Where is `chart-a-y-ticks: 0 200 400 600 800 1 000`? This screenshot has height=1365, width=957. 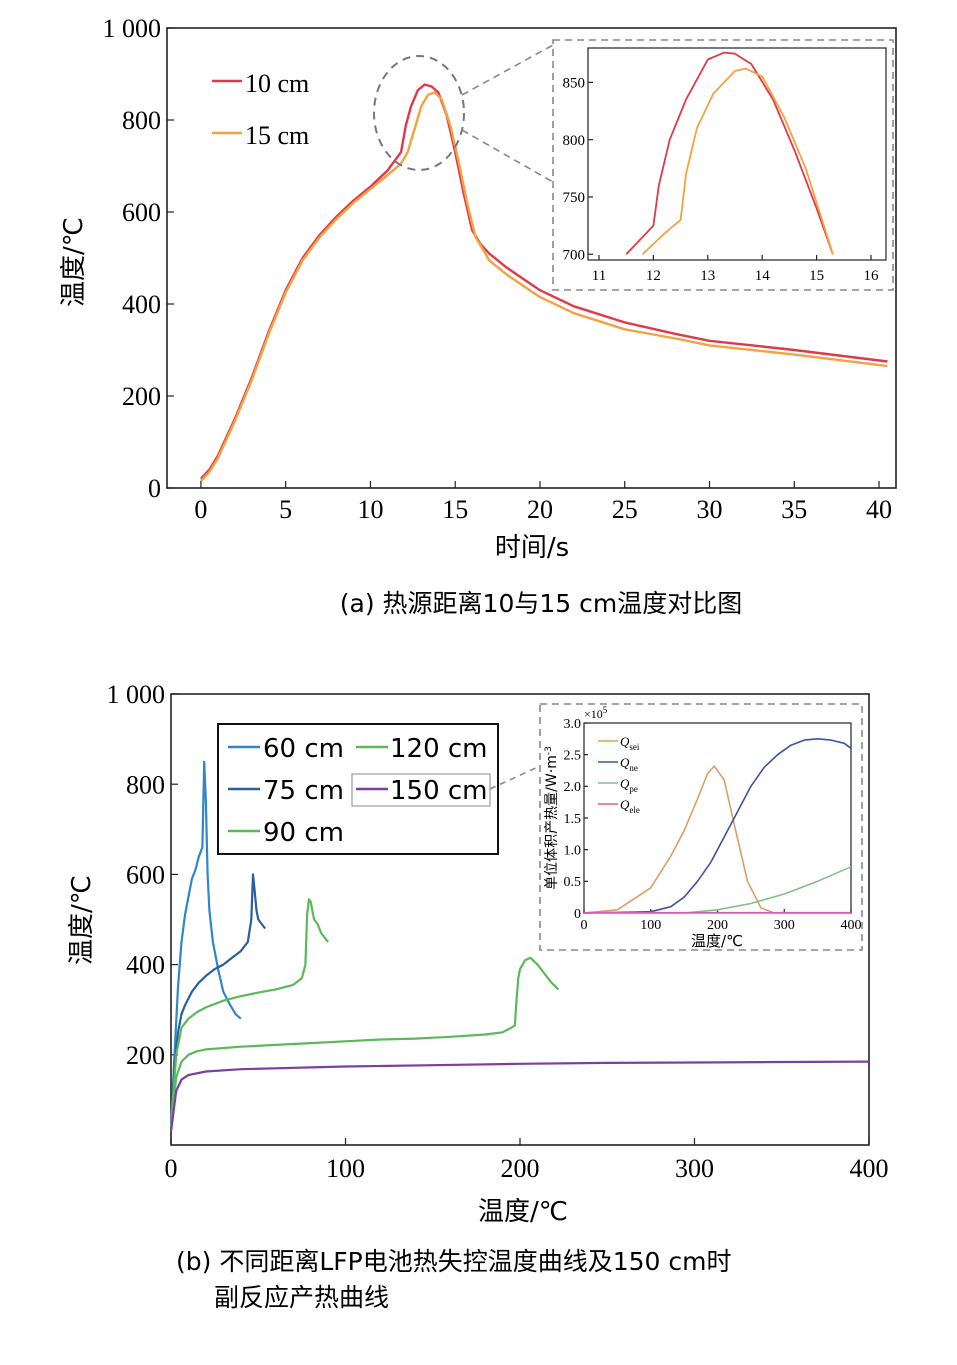
chart-a-y-ticks: 0 200 400 600 800 1 000 is located at coordinates (138, 258).